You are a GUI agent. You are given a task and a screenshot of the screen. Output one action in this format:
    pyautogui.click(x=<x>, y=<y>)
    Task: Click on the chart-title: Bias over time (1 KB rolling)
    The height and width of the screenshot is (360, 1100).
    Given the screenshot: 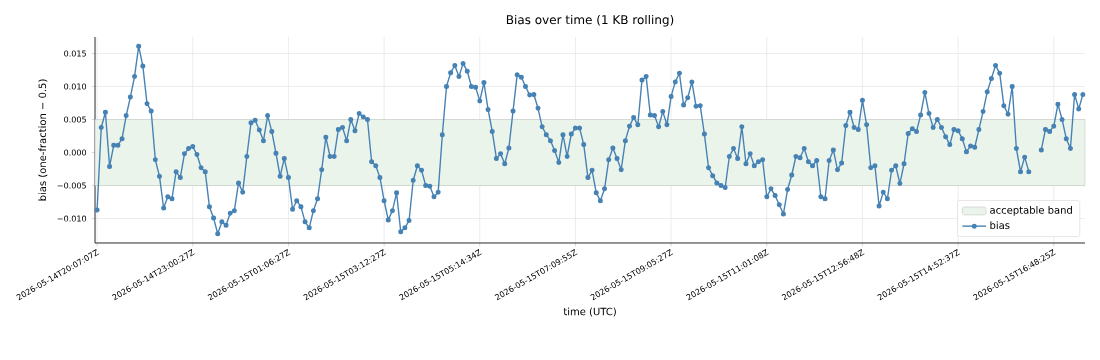 What is the action you would take?
    pyautogui.click(x=590, y=20)
    